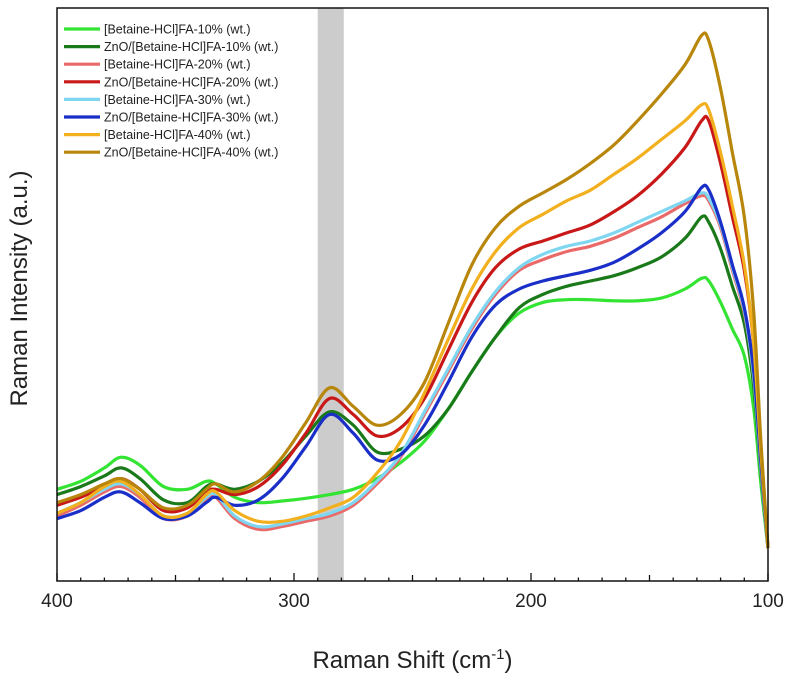 The image size is (800, 685). What do you see at coordinates (497, 654) in the screenshot?
I see `x-axis-title-superscript: -1` at bounding box center [497, 654].